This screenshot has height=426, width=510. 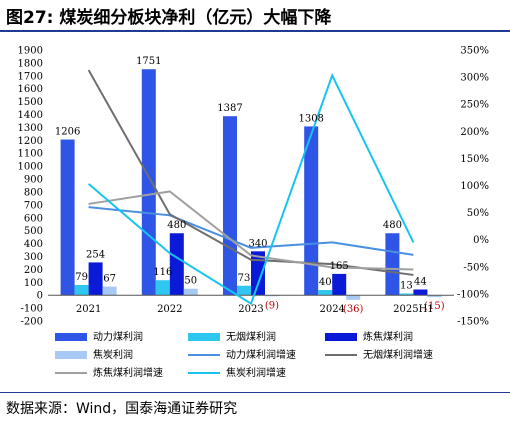 What do you see at coordinates (244, 278) in the screenshot?
I see `bar-value-label: 73` at bounding box center [244, 278].